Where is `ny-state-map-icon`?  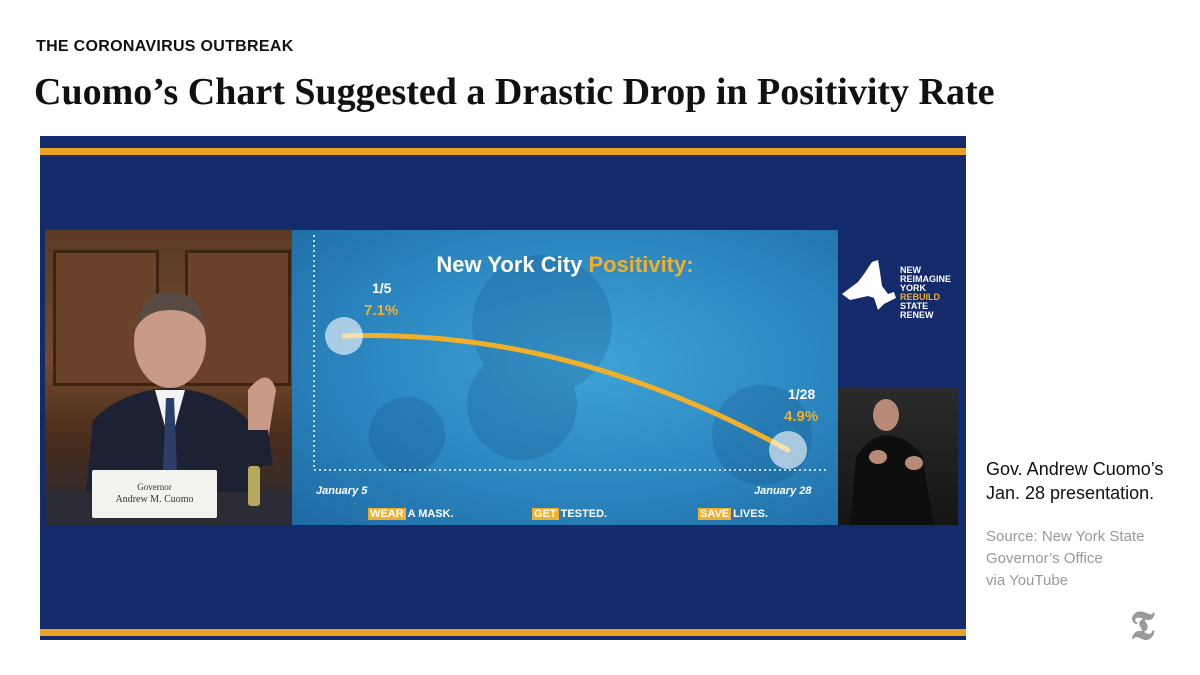 ny-state-map-icon is located at coordinates (869, 285).